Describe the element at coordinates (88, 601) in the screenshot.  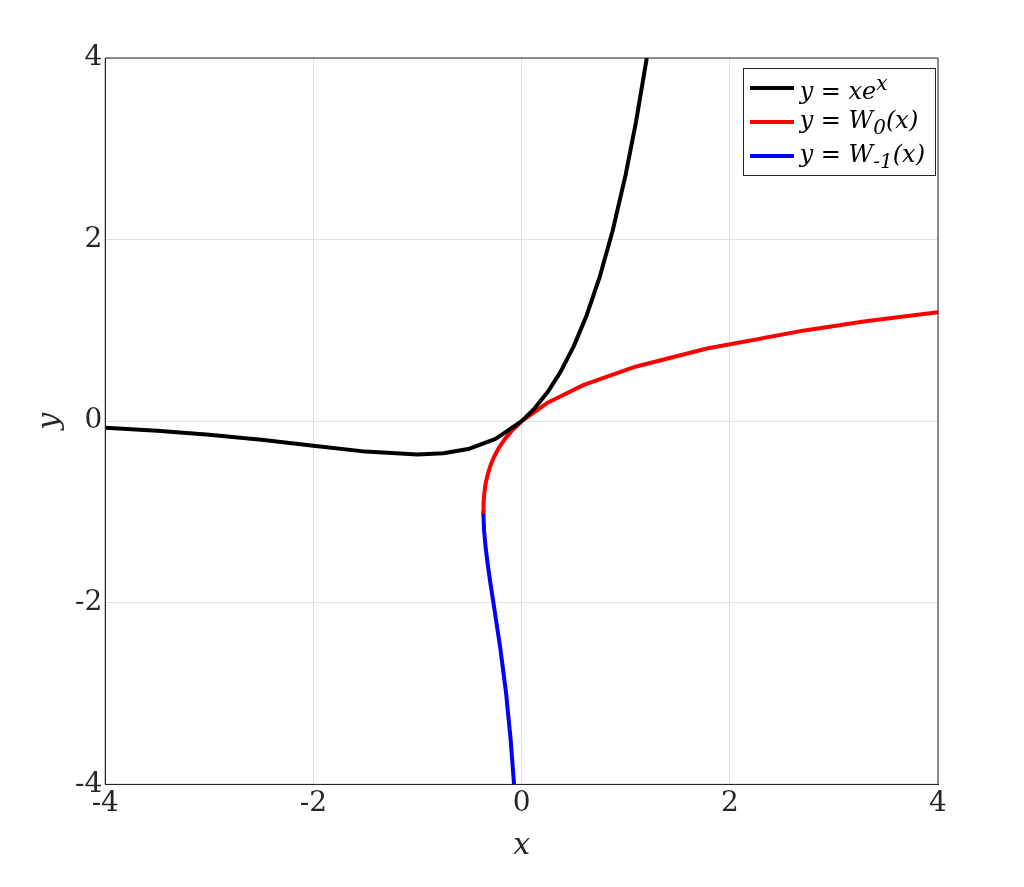
I see `y-tick-label: -2` at that location.